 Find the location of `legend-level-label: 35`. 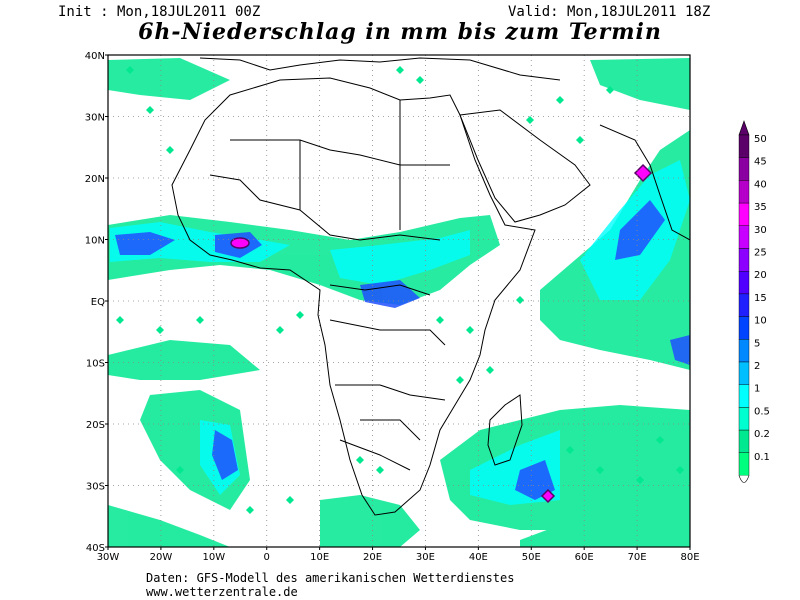

legend-level-label: 35 is located at coordinates (760, 207).